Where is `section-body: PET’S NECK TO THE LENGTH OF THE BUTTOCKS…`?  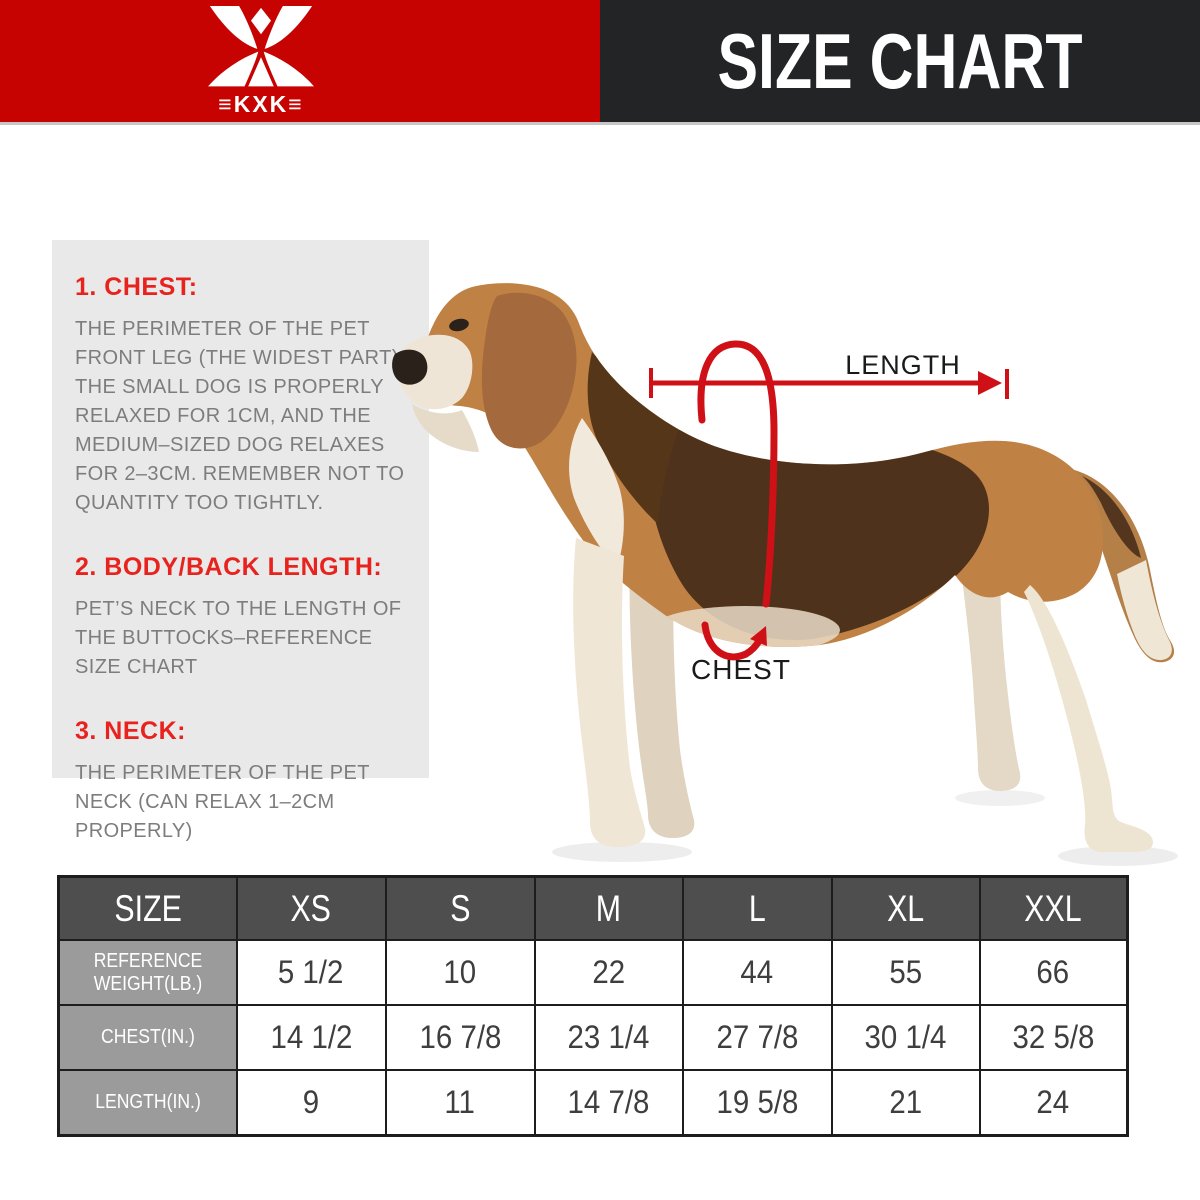 section-body: PET’S NECK TO THE LENGTH OF THE BUTTOCKS… is located at coordinates (238, 638).